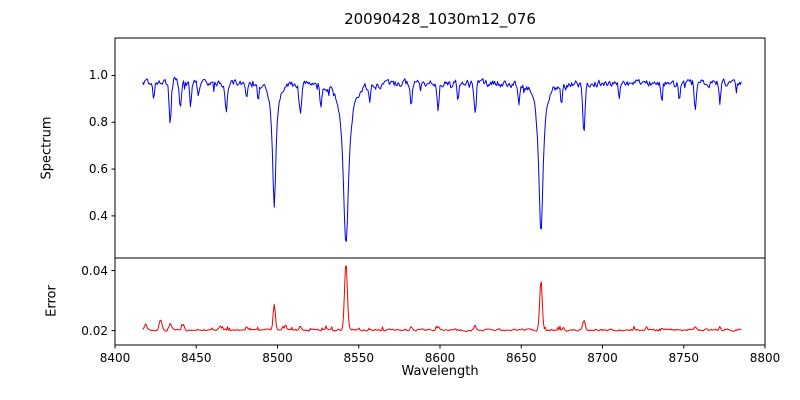 The image size is (800, 400). Describe the element at coordinates (521, 358) in the screenshot. I see `x-tick-label: 8650` at that location.